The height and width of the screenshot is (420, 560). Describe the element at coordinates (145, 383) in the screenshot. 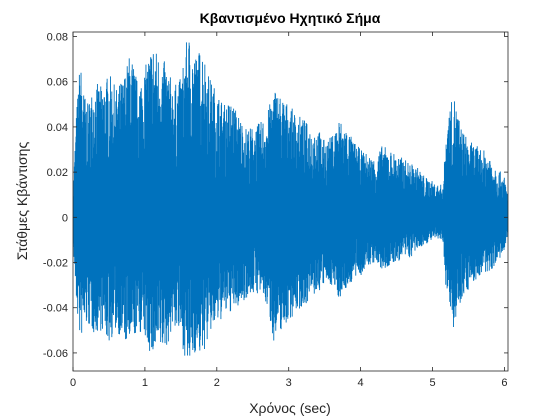

I see `x-tick-label: 1` at that location.